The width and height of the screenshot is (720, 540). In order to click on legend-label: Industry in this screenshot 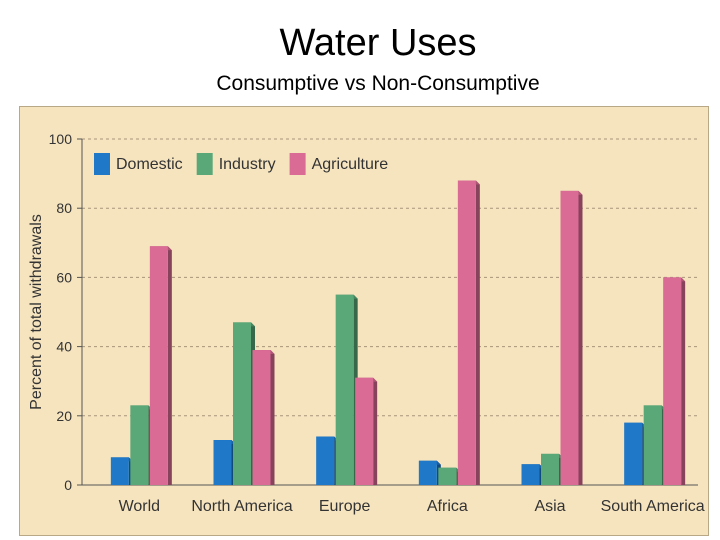, I will do `click(247, 164)`.